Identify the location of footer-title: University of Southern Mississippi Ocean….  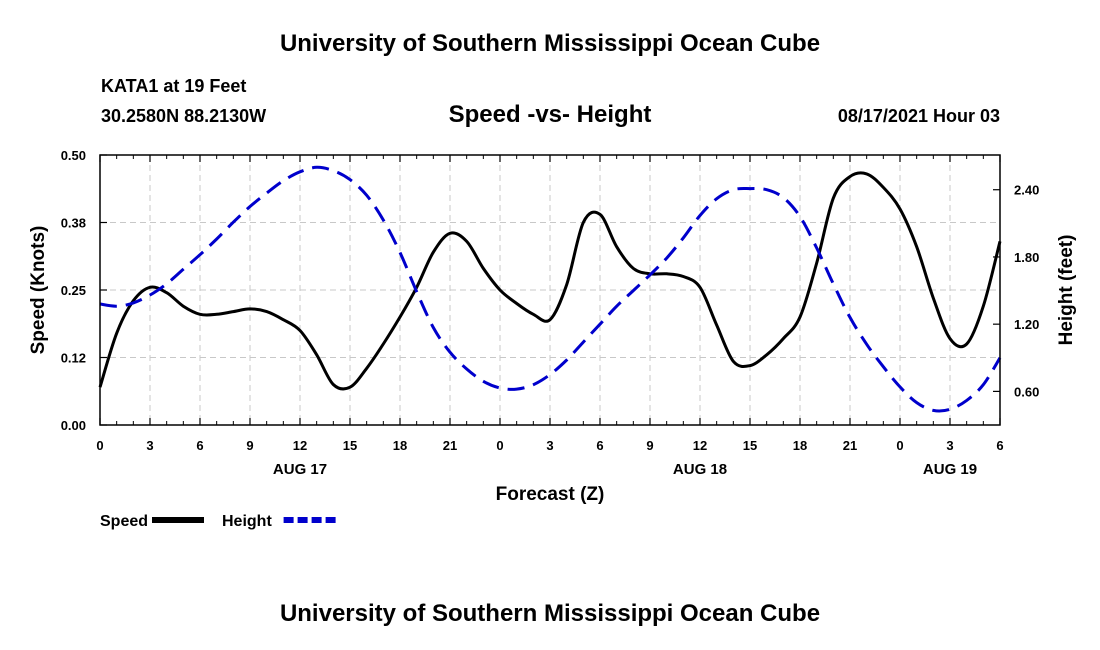
(550, 613).